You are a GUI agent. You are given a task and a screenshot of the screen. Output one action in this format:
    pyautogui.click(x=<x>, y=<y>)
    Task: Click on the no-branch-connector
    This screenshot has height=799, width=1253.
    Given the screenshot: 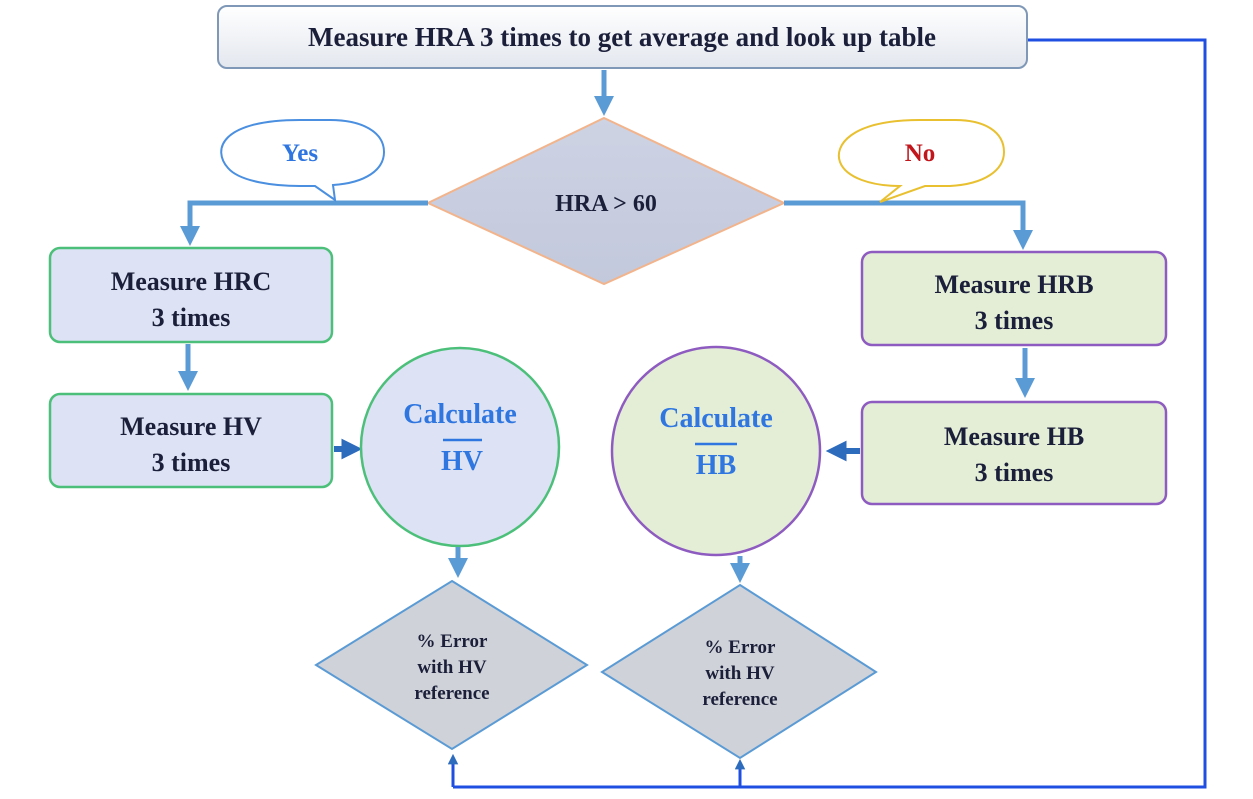 What is the action you would take?
    pyautogui.click(x=908, y=225)
    